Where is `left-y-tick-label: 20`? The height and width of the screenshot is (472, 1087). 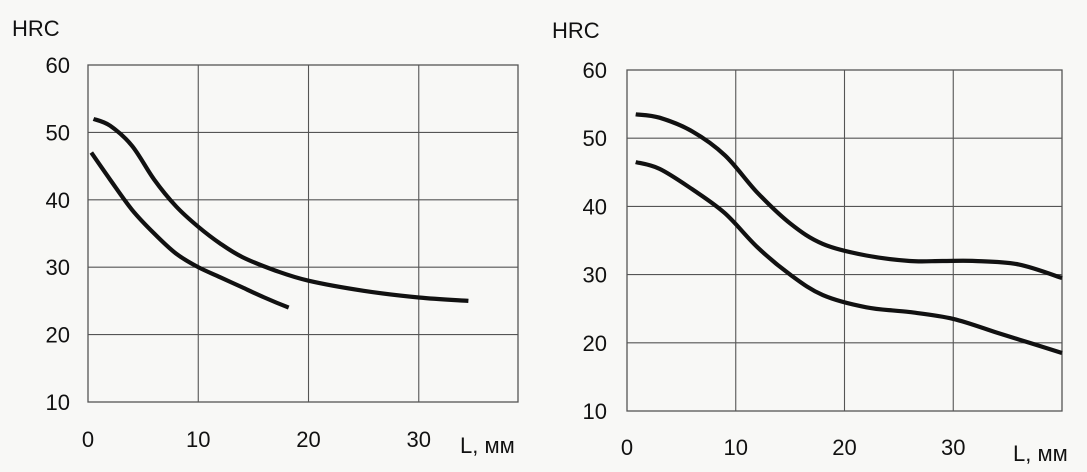 left-y-tick-label: 20 is located at coordinates (58, 335).